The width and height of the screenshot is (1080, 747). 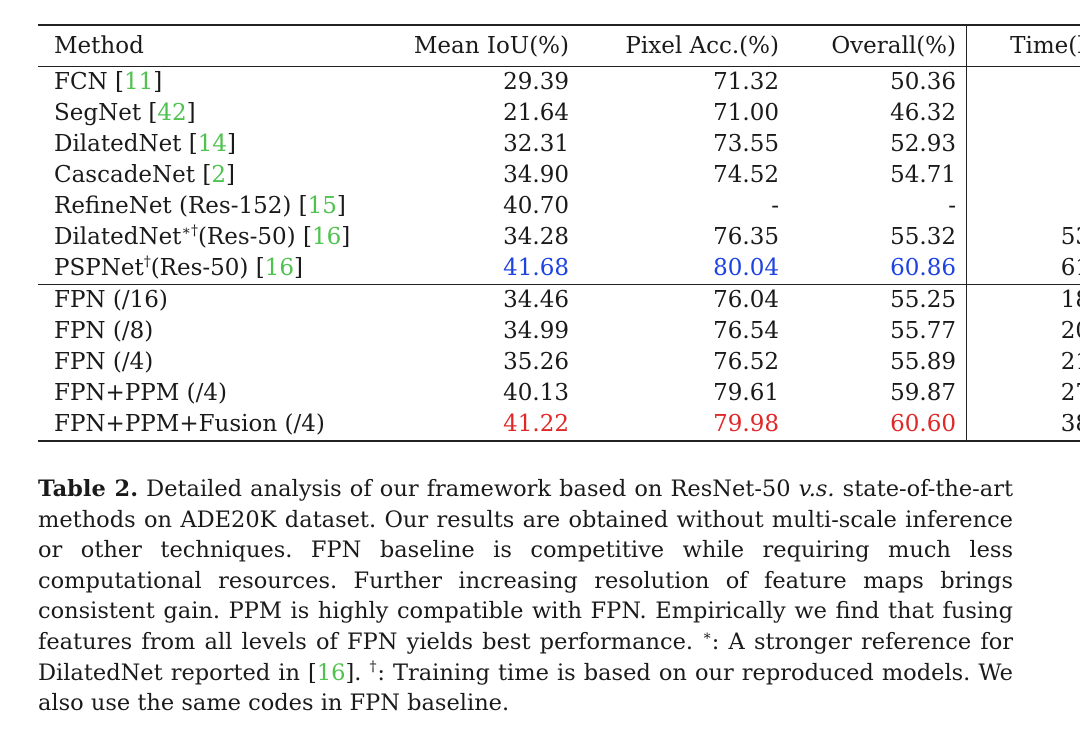 I want to click on citation-link: 11, so click(x=138, y=82).